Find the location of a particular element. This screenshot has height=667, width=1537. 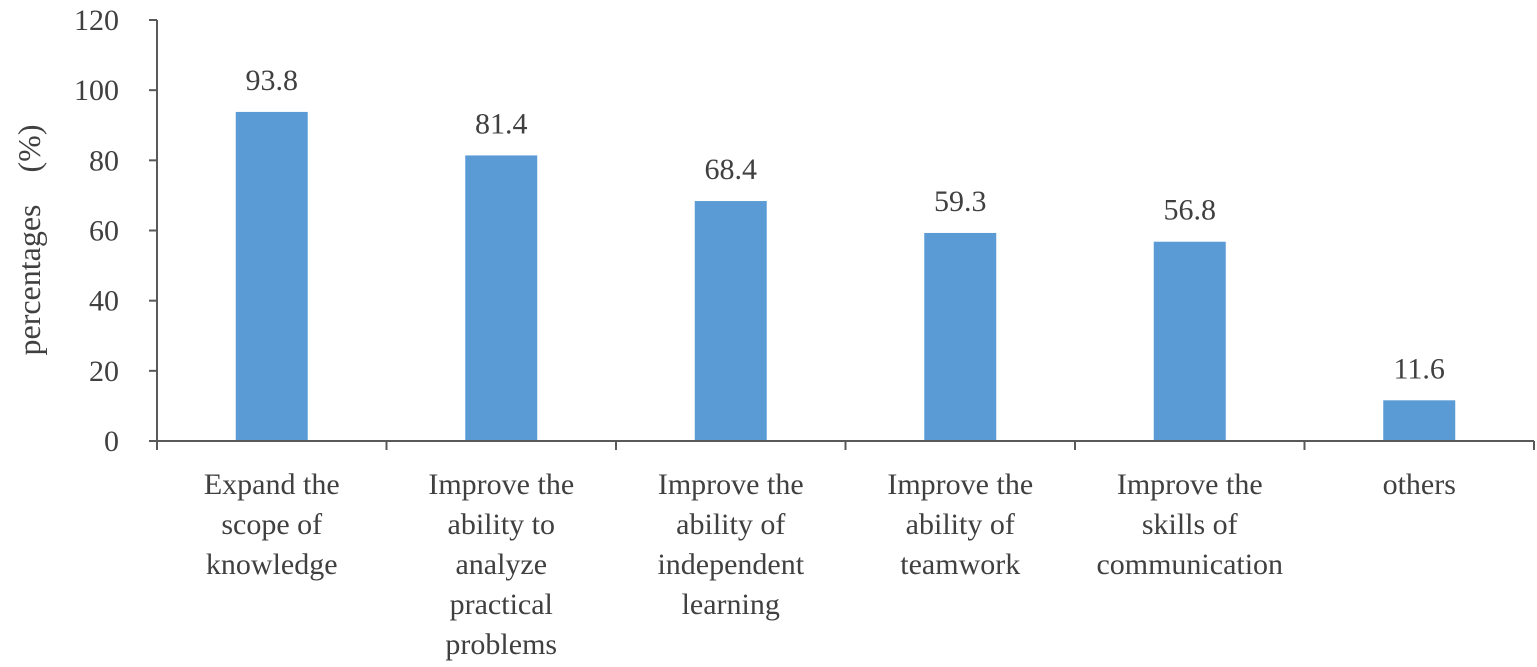

data-label: 59.3 is located at coordinates (960, 201).